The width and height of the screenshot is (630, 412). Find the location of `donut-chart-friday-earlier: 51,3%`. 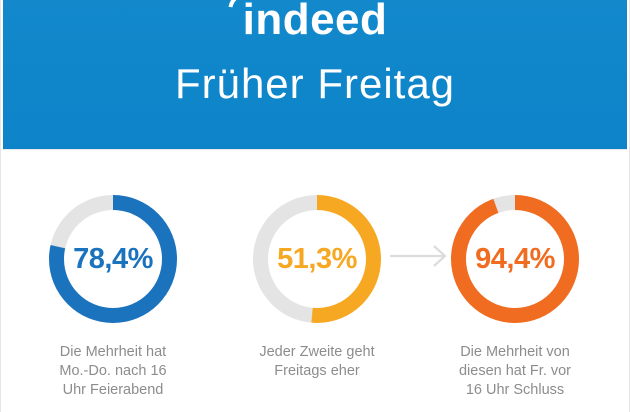

donut-chart-friday-earlier: 51,3% is located at coordinates (317, 259).